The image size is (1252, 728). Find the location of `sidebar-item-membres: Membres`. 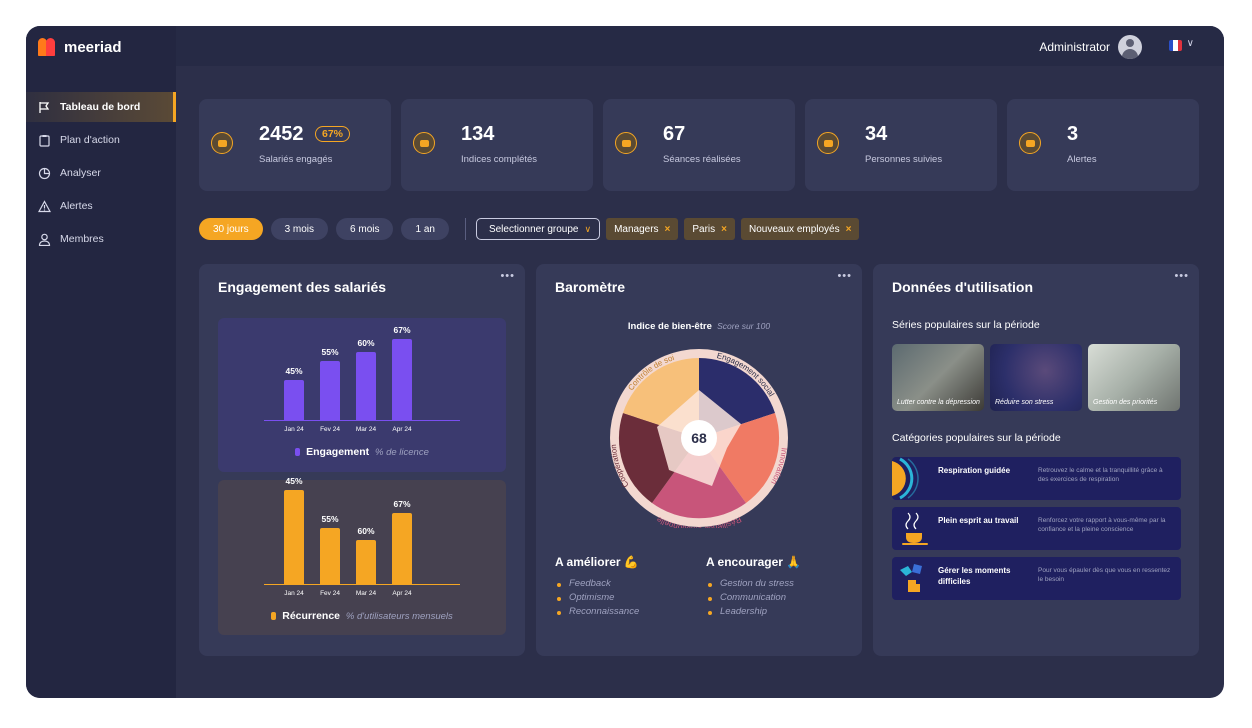

sidebar-item-membres: Membres is located at coordinates (101, 239).